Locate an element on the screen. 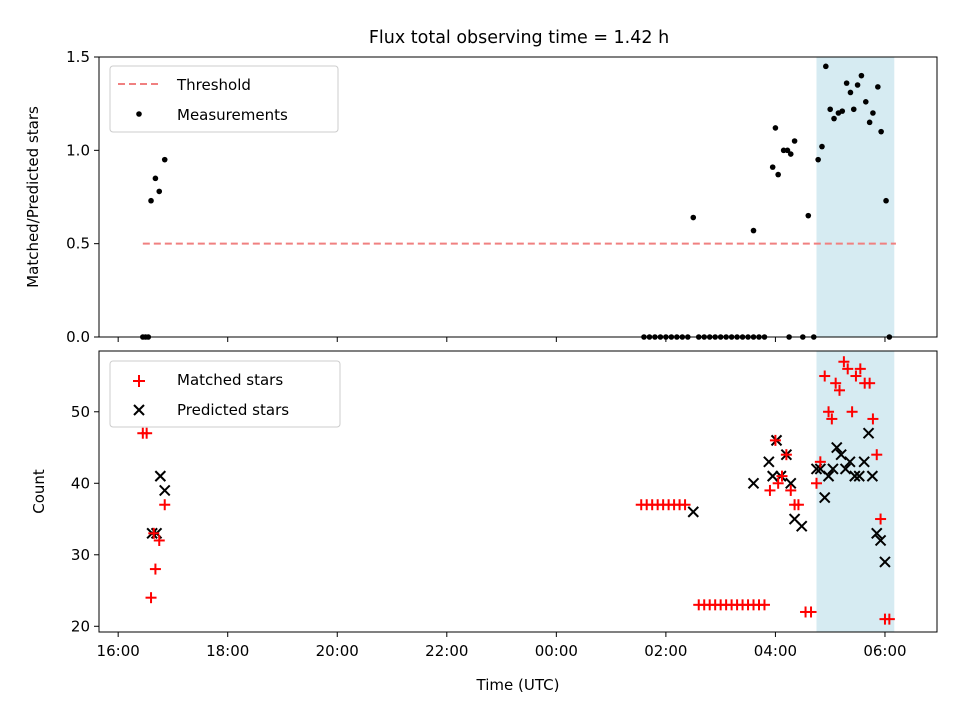 The width and height of the screenshot is (960, 720). bottom-legend: Matched stars Predicted stars is located at coordinates (225, 394).